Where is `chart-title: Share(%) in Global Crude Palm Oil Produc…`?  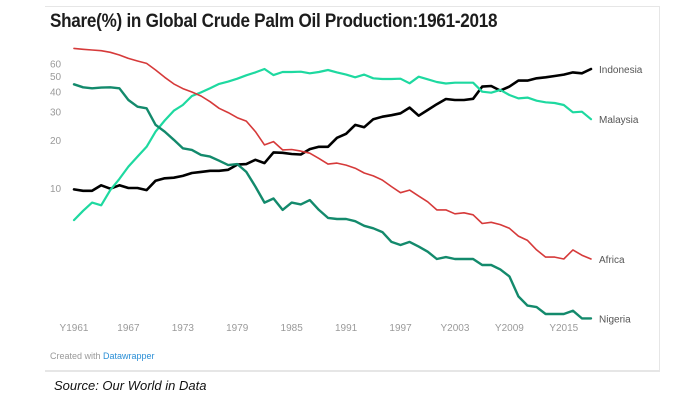 chart-title: Share(%) in Global Crude Palm Oil Produc… is located at coordinates (274, 21).